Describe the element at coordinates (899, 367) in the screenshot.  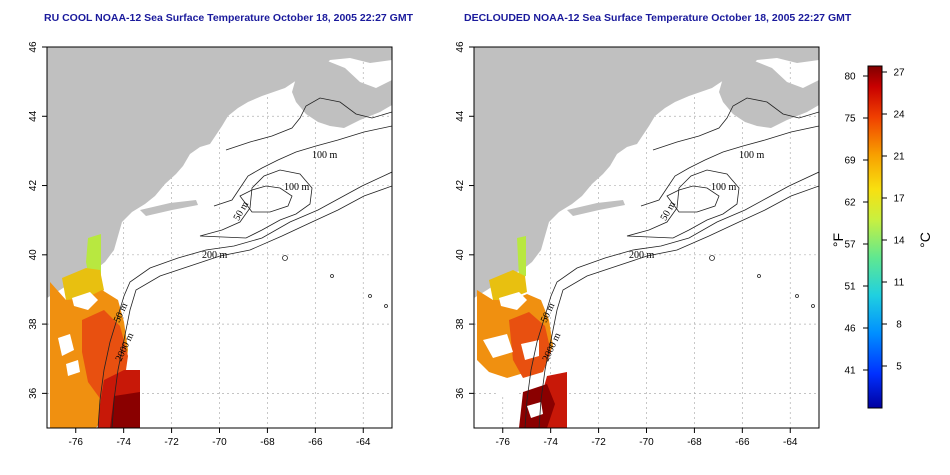
I see `colorbar-c-tick-label: 5` at that location.